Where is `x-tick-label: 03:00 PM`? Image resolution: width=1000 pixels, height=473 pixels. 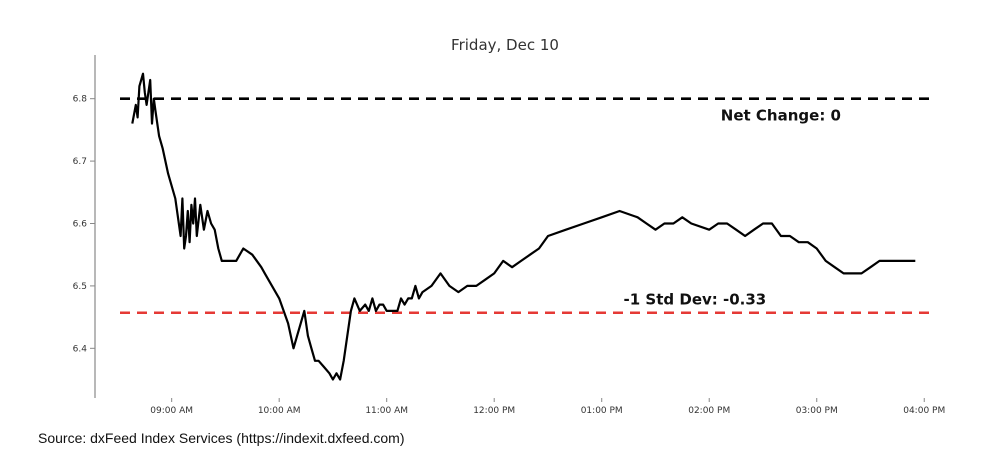
x-tick-label: 03:00 PM is located at coordinates (817, 411).